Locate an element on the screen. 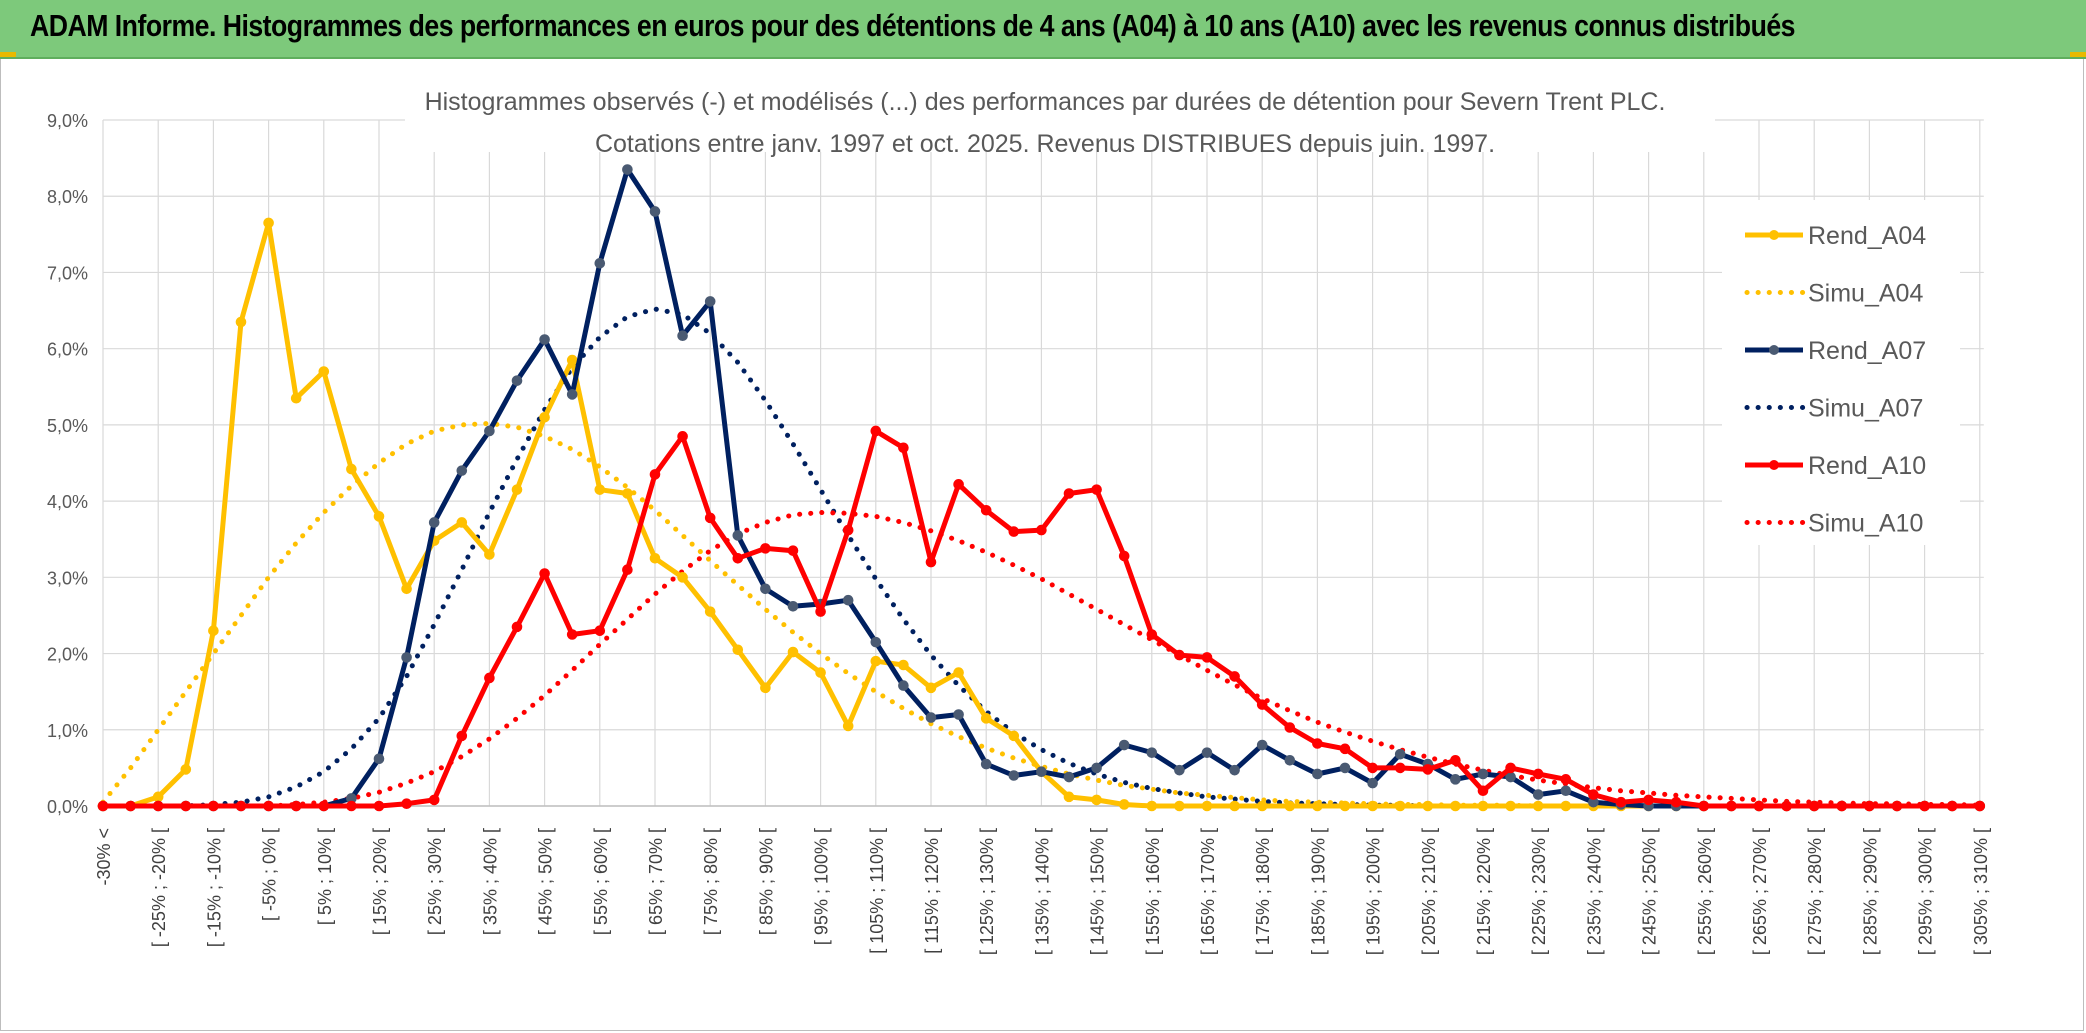  x-tick-label: [ 185% ; 190% [ is located at coordinates (1318, 891).